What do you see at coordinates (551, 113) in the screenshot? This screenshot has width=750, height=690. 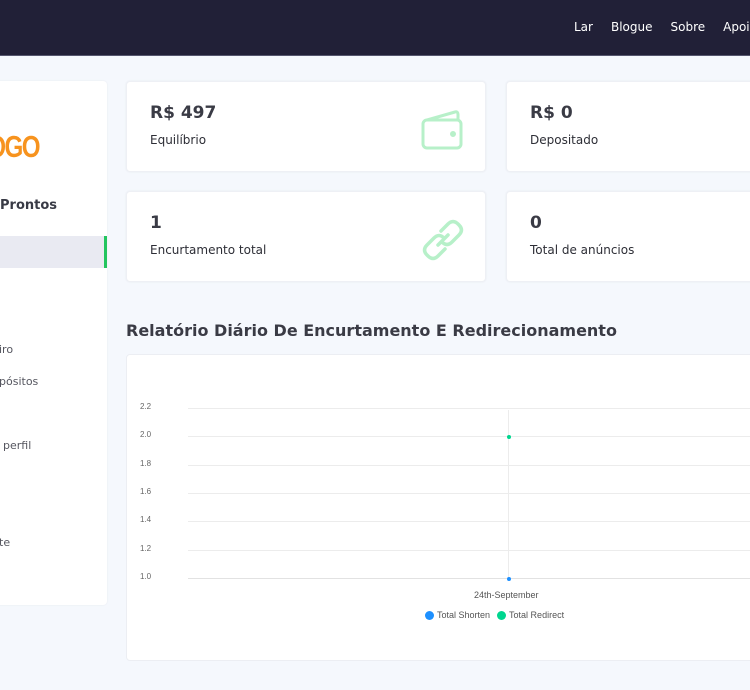 I see `deposited-value: R$ 0` at bounding box center [551, 113].